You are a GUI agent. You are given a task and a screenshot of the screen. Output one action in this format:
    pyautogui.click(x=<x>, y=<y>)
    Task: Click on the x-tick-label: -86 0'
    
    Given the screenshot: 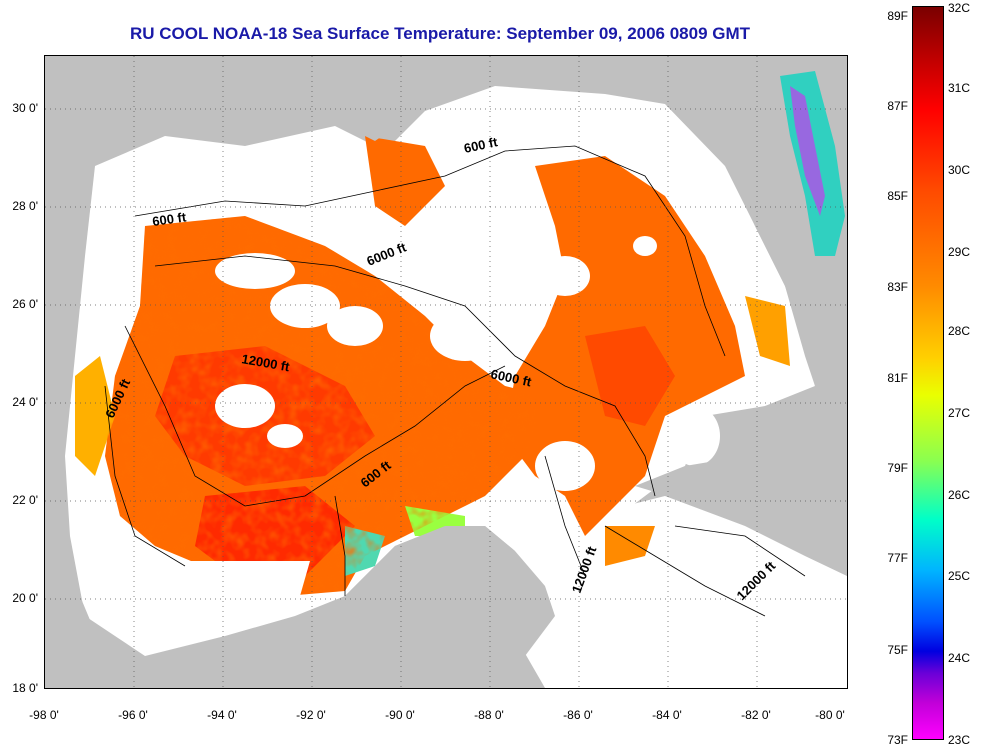 What is the action you would take?
    pyautogui.click(x=578, y=715)
    